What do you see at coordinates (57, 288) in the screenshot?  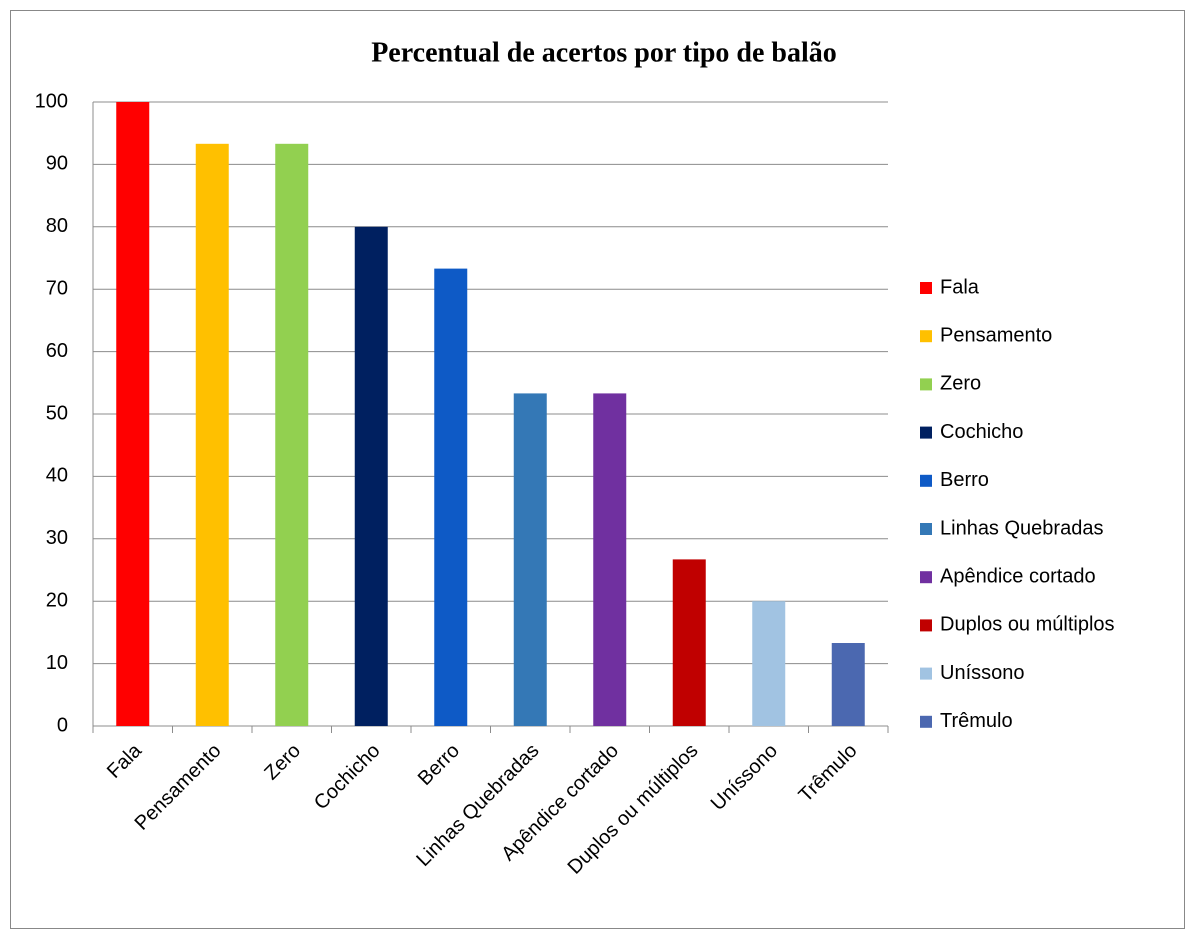 I see `y-tick-label: 70` at bounding box center [57, 288].